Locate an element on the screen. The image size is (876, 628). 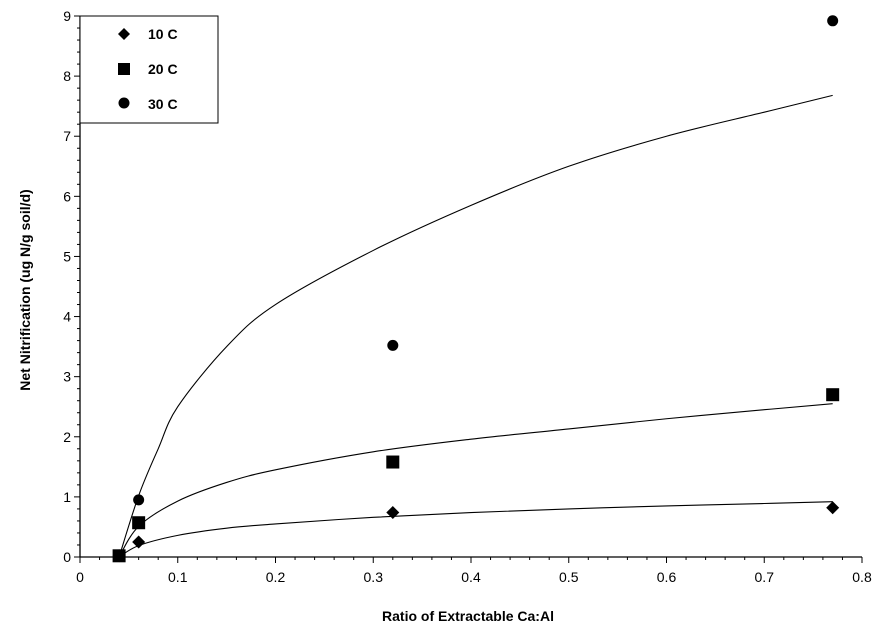
x-tick-label: 0.2 is located at coordinates (276, 577).